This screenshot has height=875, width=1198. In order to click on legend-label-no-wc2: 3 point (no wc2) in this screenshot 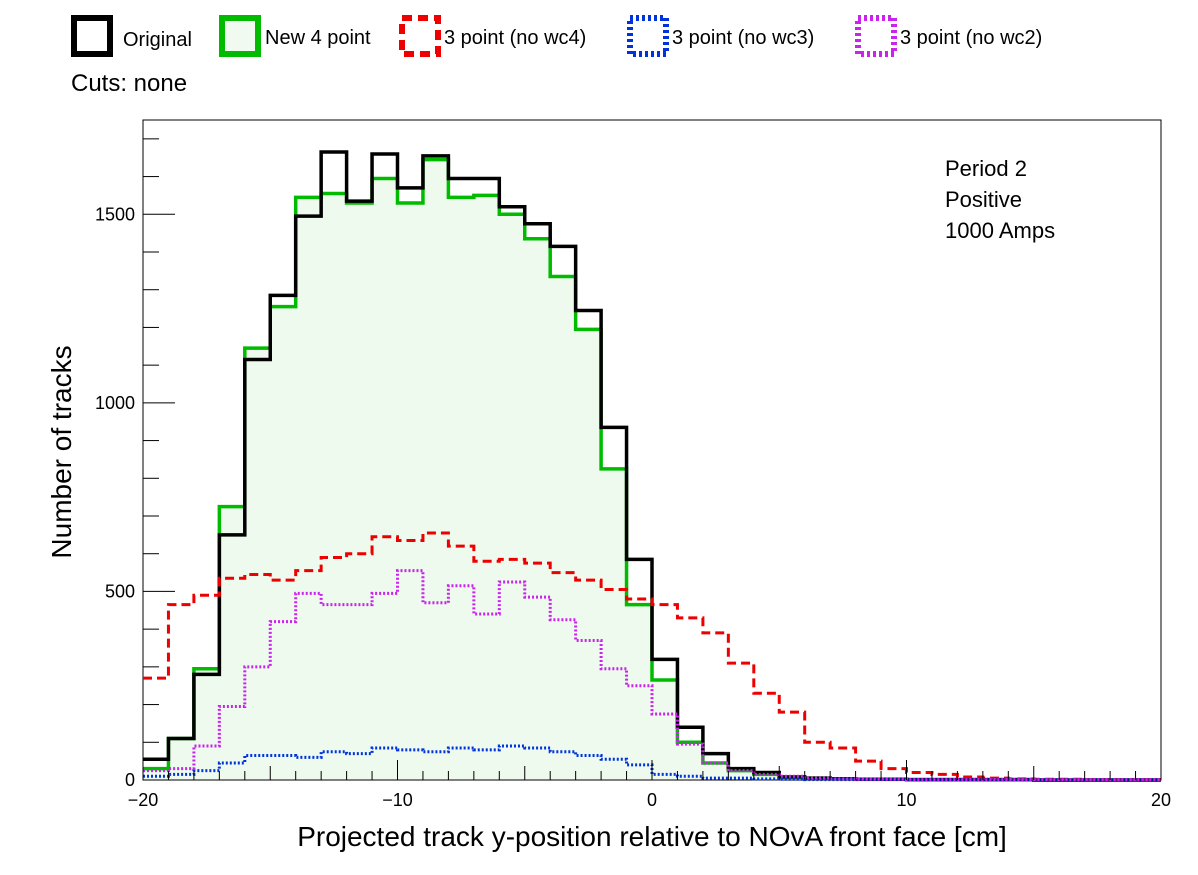, I will do `click(971, 38)`.